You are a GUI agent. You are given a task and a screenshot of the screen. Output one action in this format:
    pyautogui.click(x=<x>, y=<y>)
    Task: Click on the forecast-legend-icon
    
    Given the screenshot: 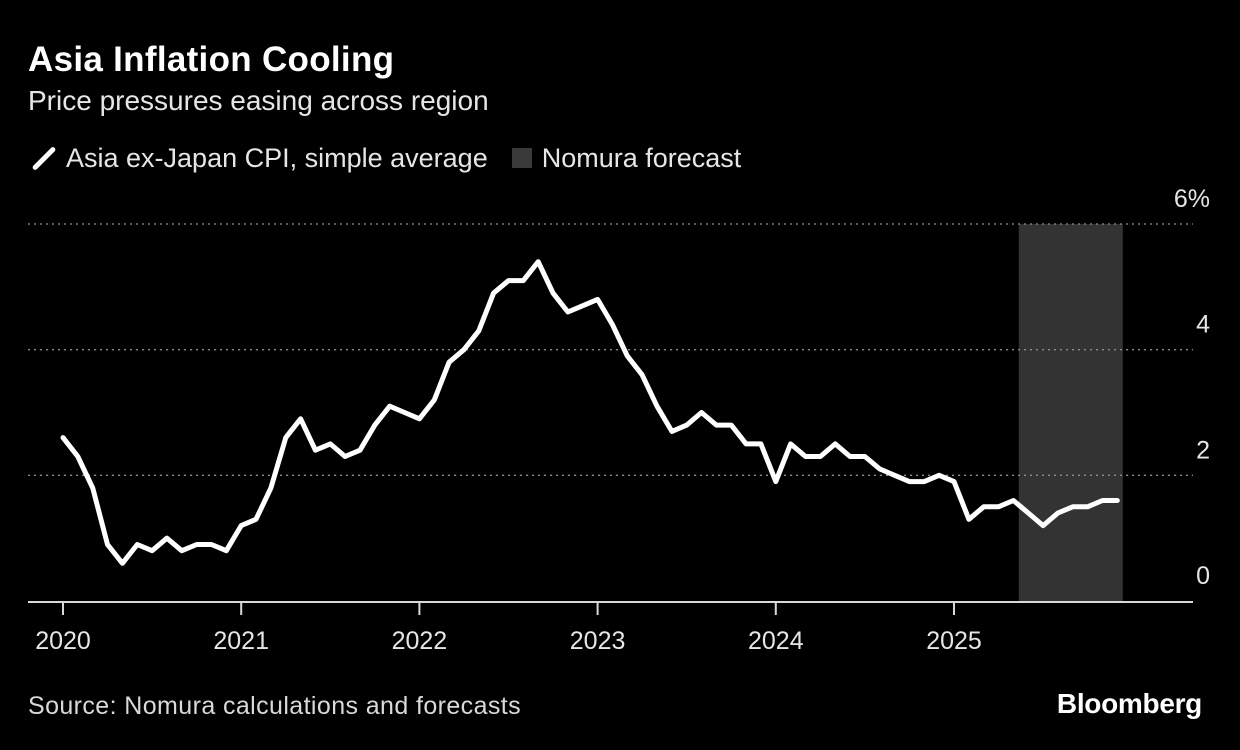 What is the action you would take?
    pyautogui.click(x=521, y=158)
    